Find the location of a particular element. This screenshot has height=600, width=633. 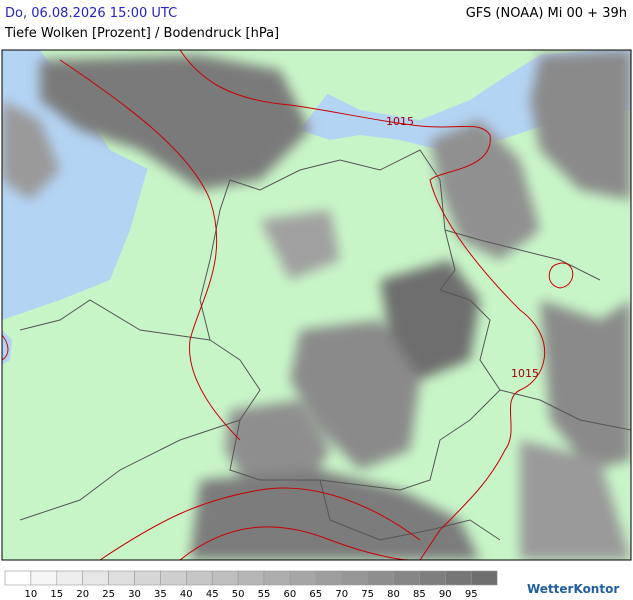

legend-label: 10 is located at coordinates (31, 594).